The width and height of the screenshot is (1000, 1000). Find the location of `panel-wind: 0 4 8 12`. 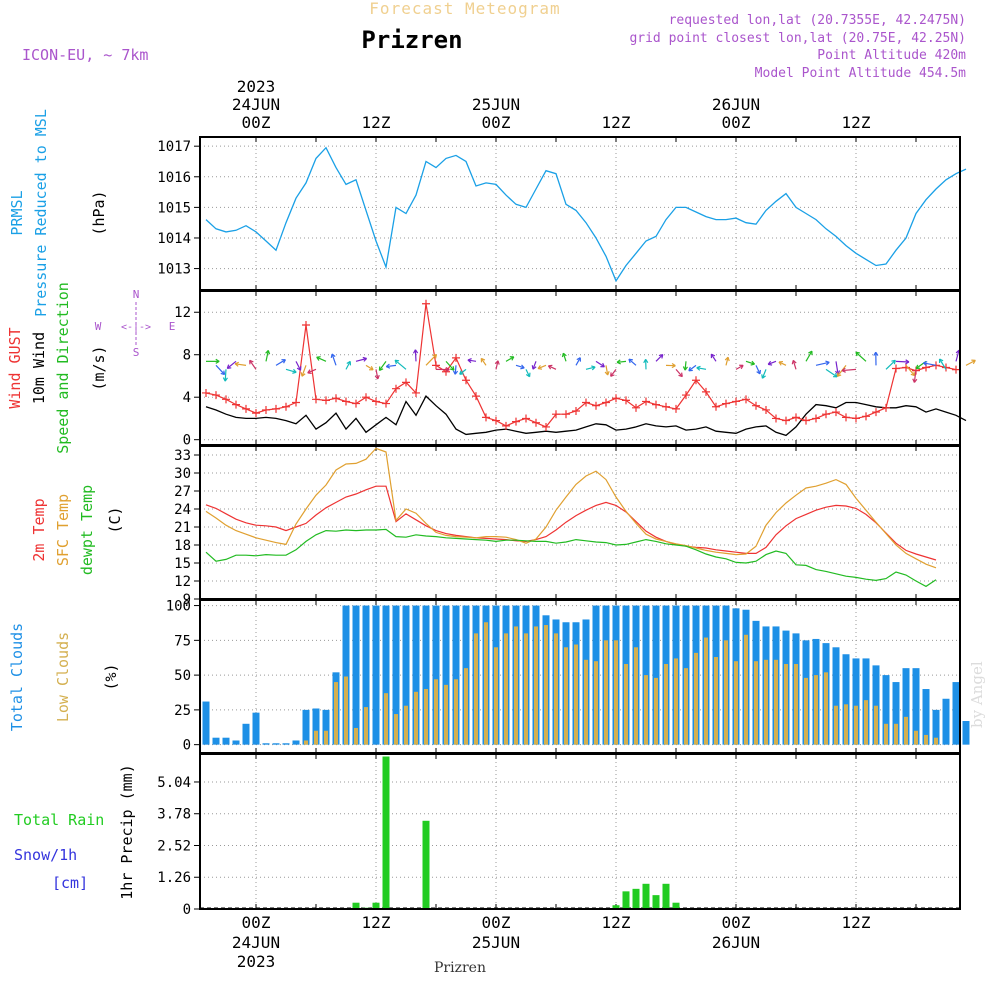

panel-wind: 0 4 8 12 is located at coordinates (575, 369).